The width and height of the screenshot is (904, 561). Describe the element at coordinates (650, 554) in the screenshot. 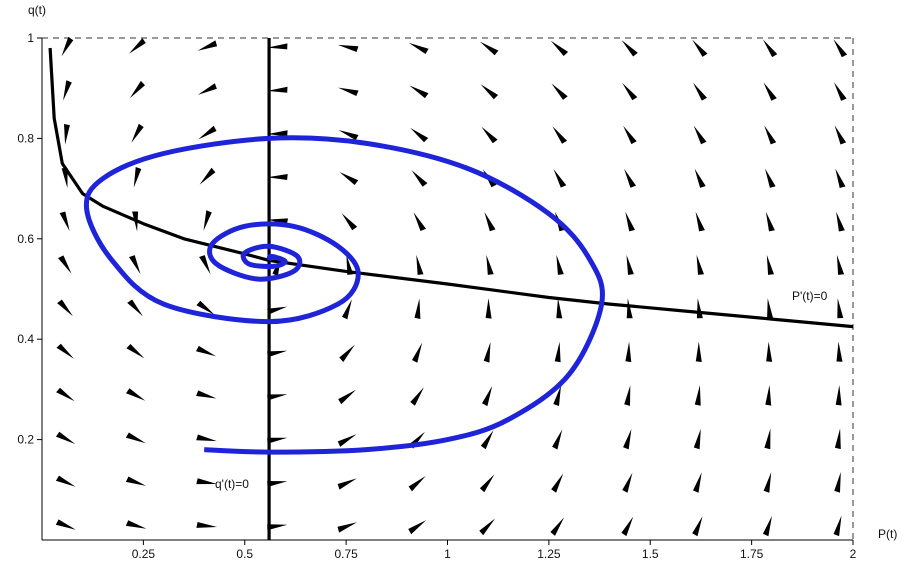

I see `x-tick-label: 1.5` at that location.